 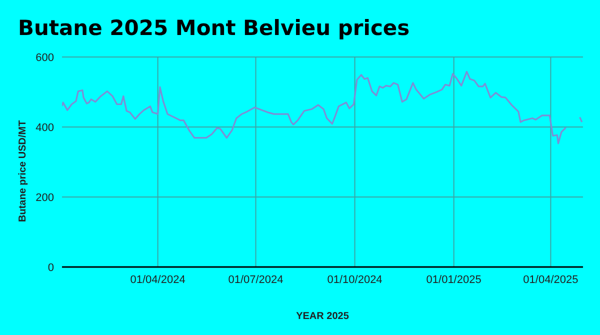 I want to click on x-tick-label: 01/10/2024, so click(x=354, y=280).